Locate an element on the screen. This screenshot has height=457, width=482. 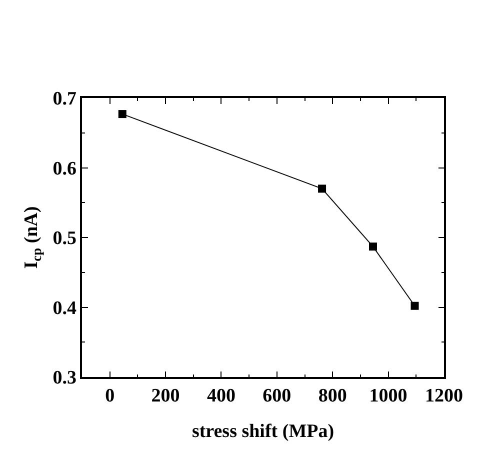
x-tick-label: 800 is located at coordinates (332, 396).